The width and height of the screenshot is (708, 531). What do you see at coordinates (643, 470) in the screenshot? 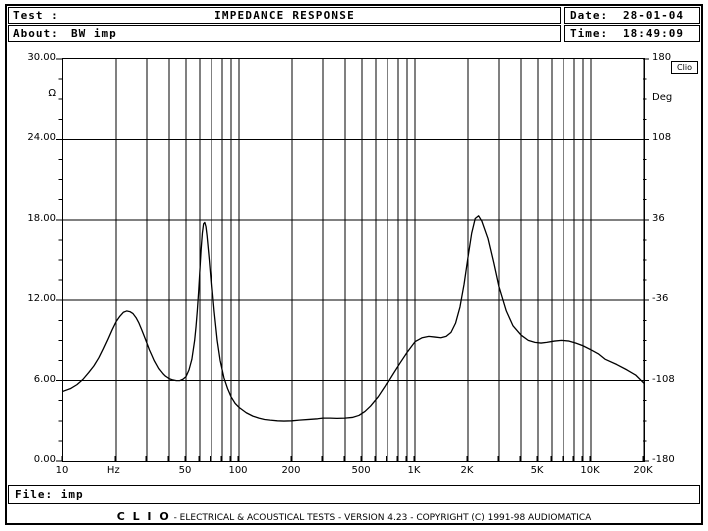
I see `x-tick-label: 20K` at bounding box center [643, 470].